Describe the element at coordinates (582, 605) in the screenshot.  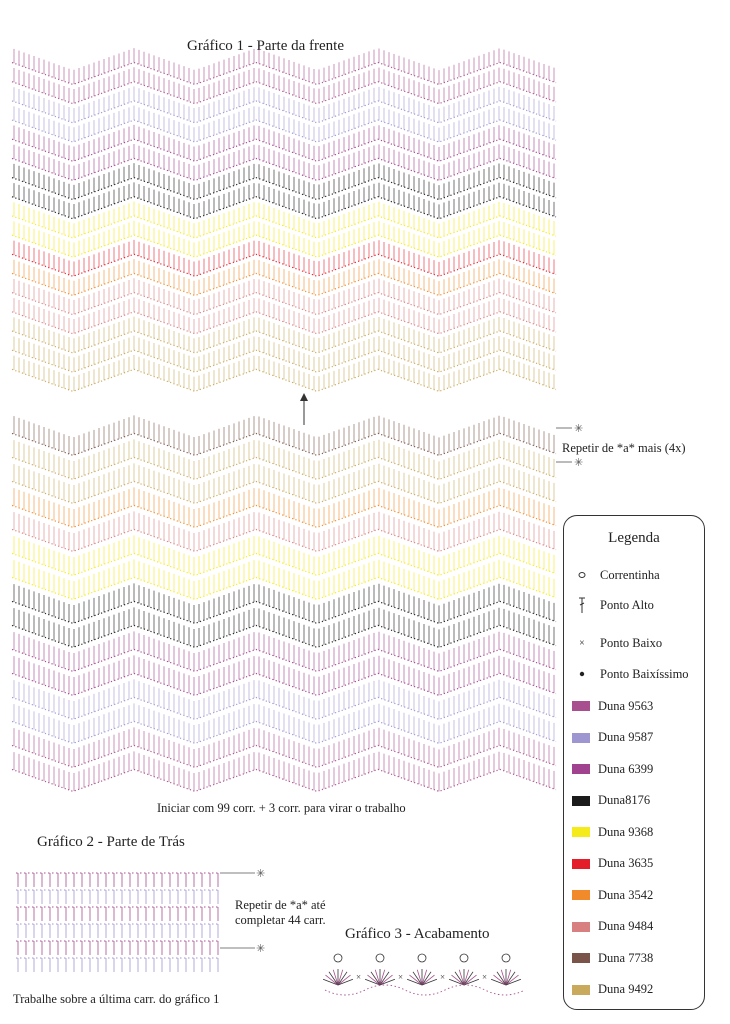
I see `double-crochet-icon` at that location.